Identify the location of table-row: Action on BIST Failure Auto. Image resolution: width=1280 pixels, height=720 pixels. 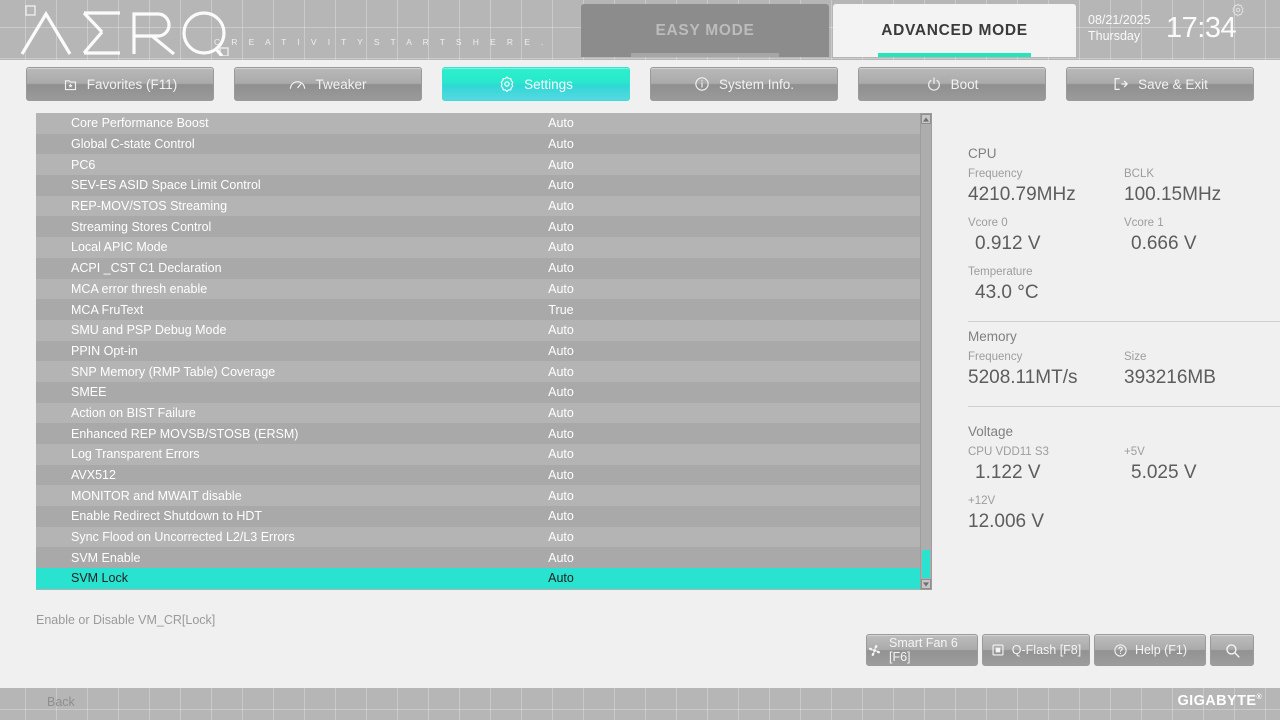
(478, 413).